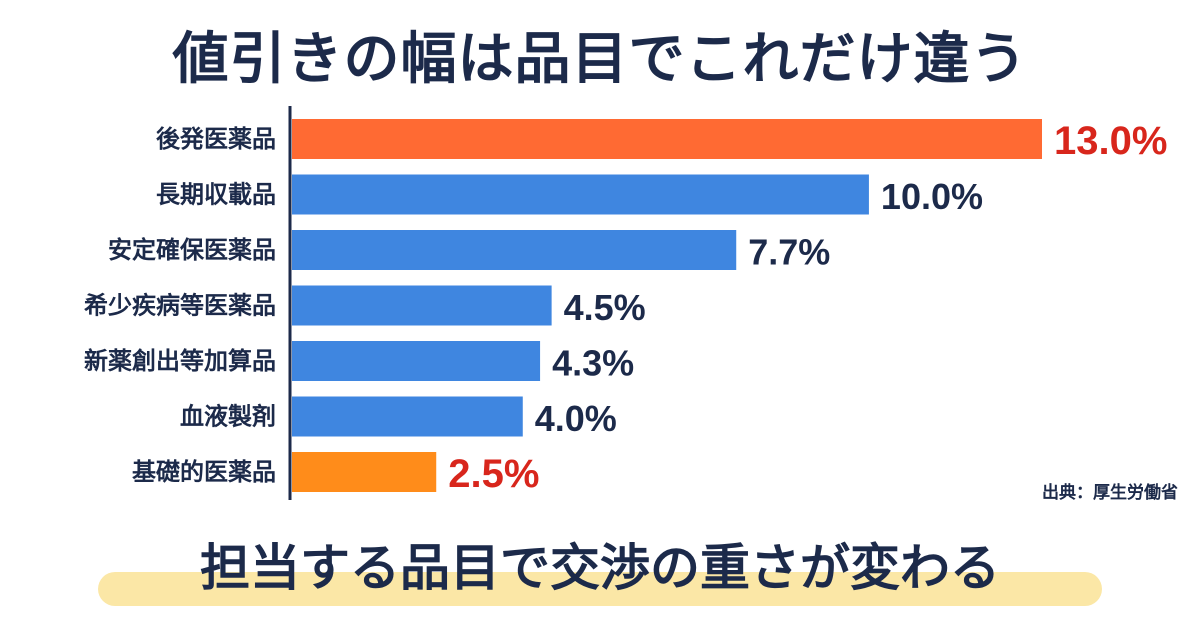 Image resolution: width=1200 pixels, height=631 pixels. I want to click on value-label: 7.7%, so click(789, 252).